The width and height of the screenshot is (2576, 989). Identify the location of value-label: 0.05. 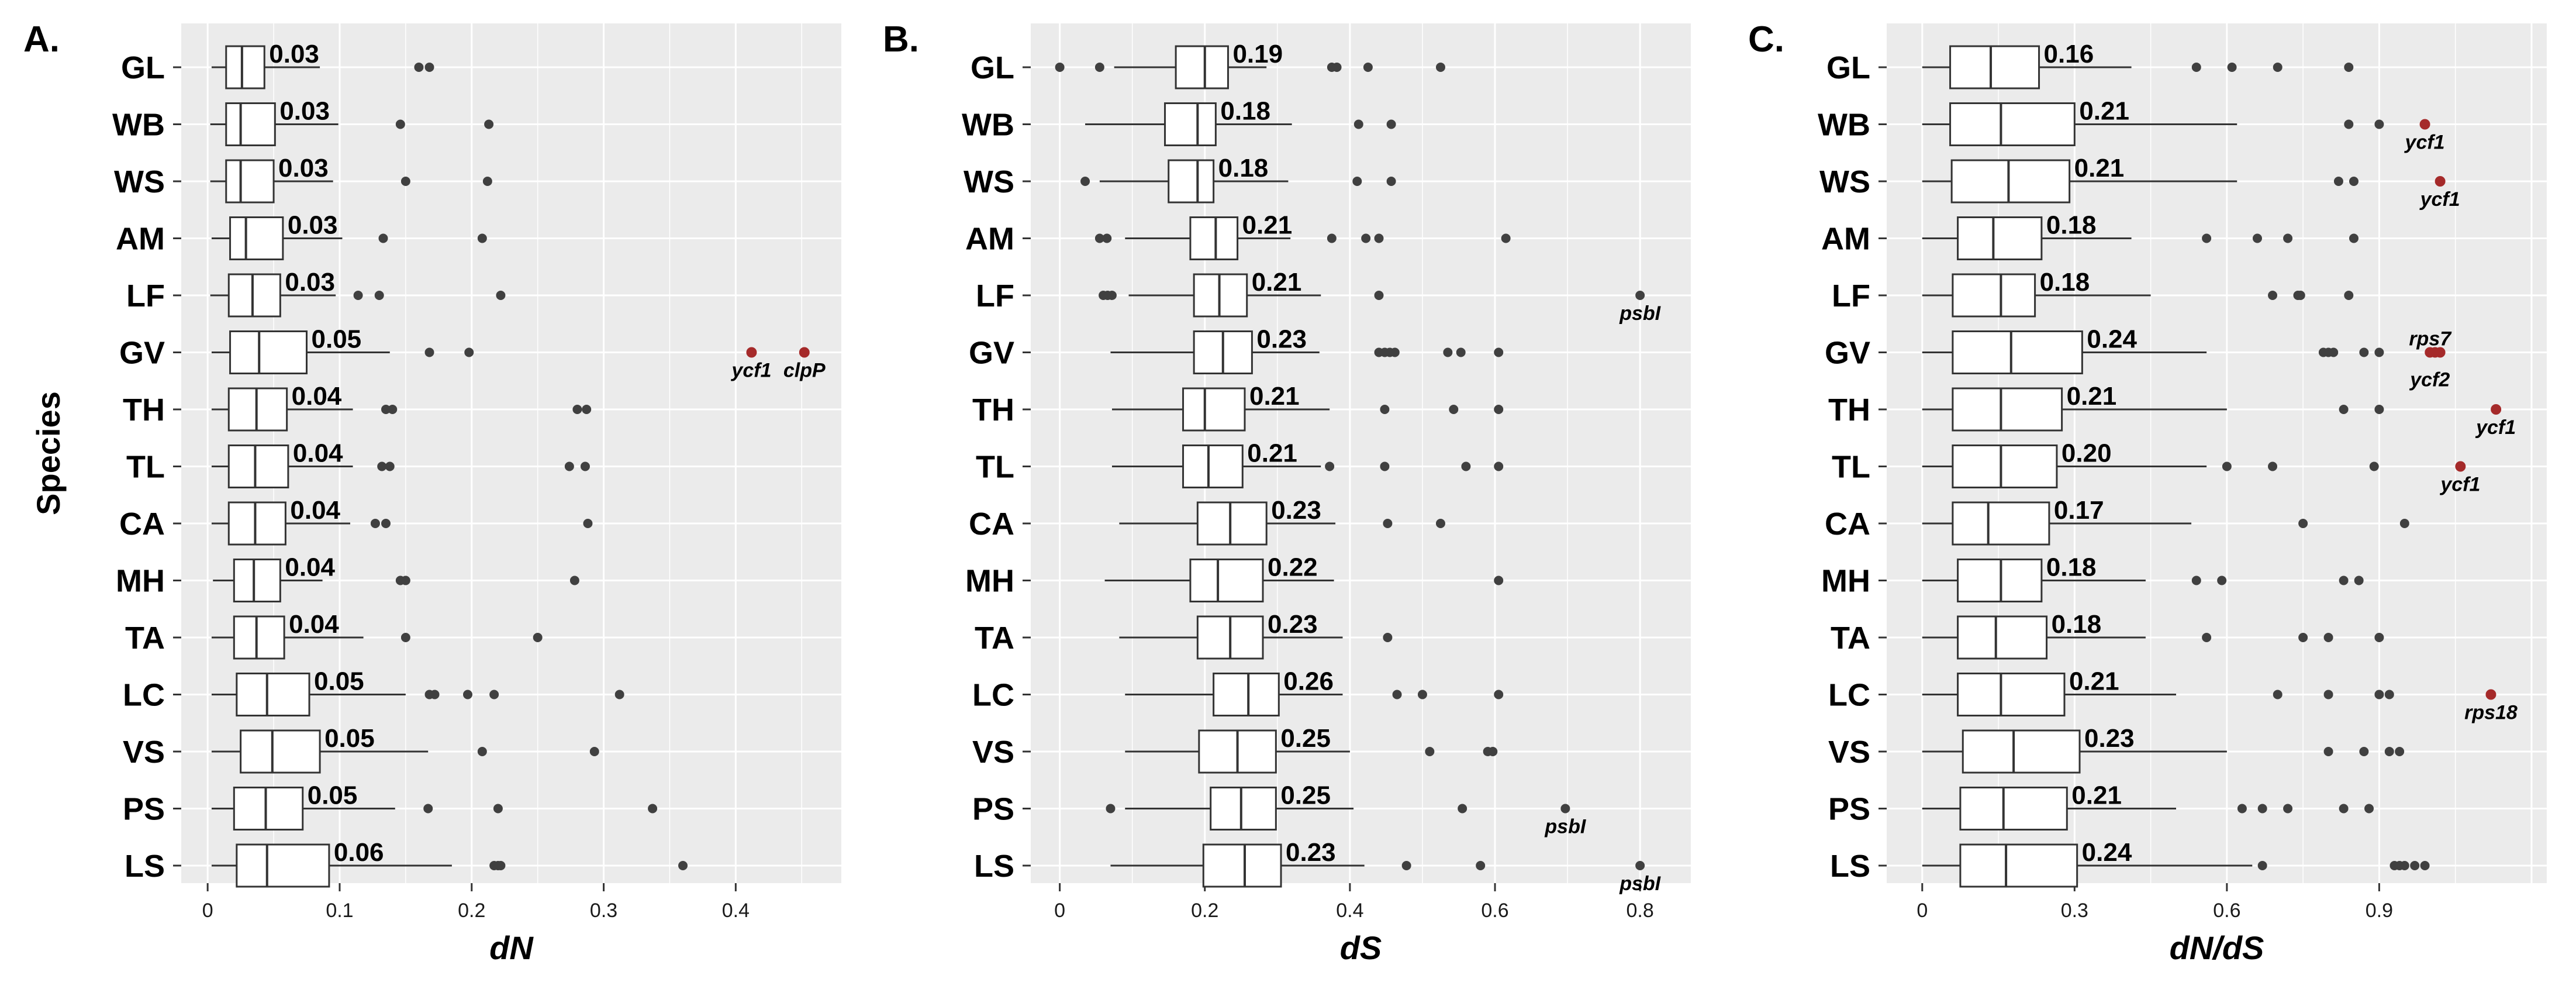
(349, 738).